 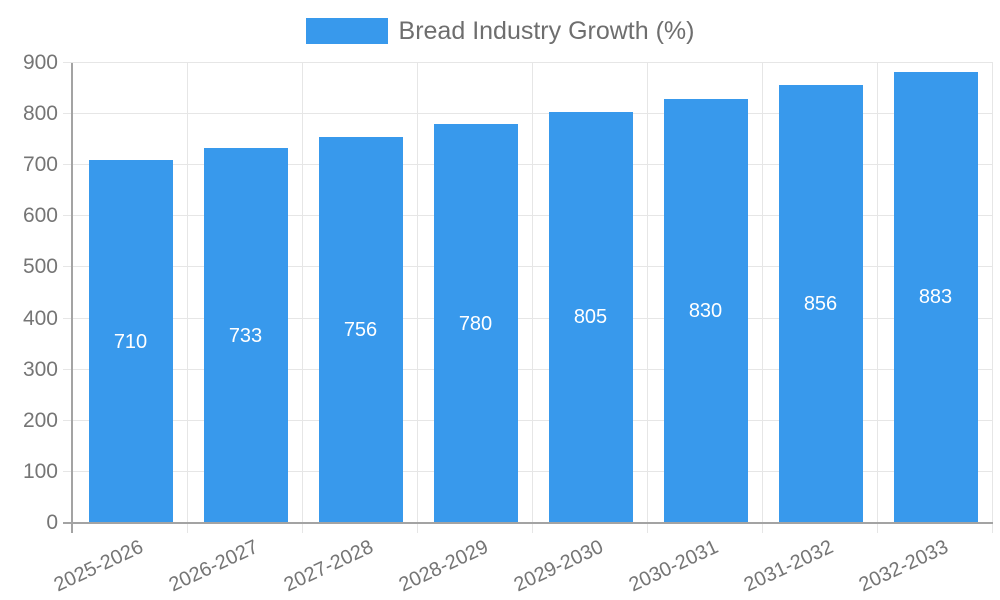 I want to click on y-axis-tick-label: 0, so click(x=52, y=522).